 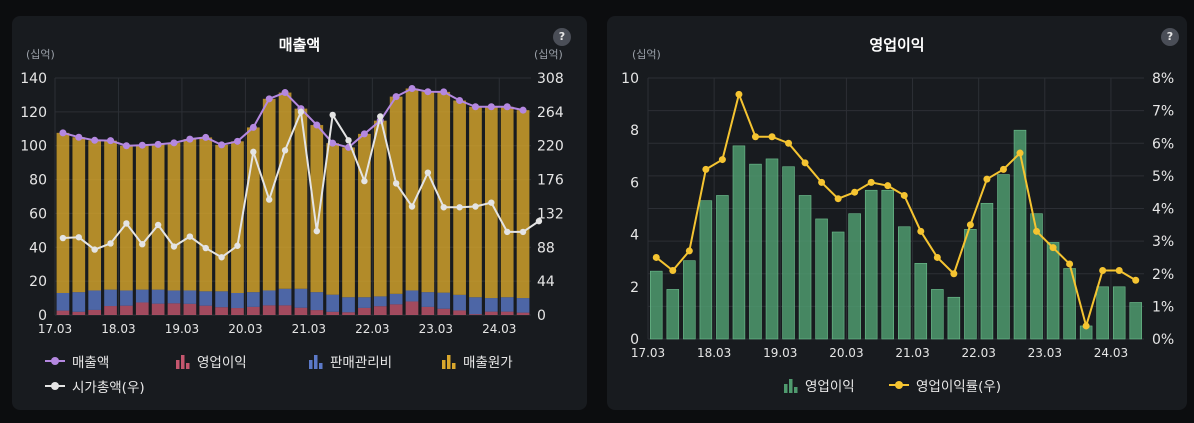 What do you see at coordinates (1163, 307) in the screenshot?
I see `y-tick-right: 1%` at bounding box center [1163, 307].